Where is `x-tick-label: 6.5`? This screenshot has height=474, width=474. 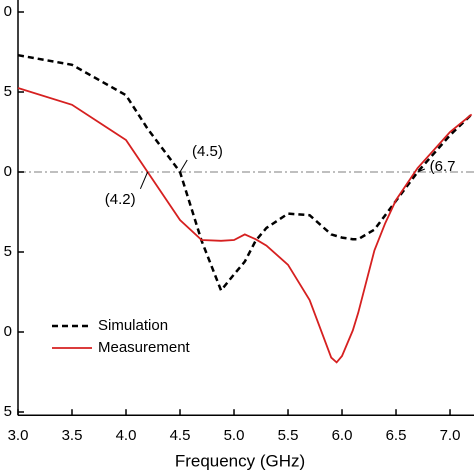 x-tick-label: 6.5 is located at coordinates (396, 435).